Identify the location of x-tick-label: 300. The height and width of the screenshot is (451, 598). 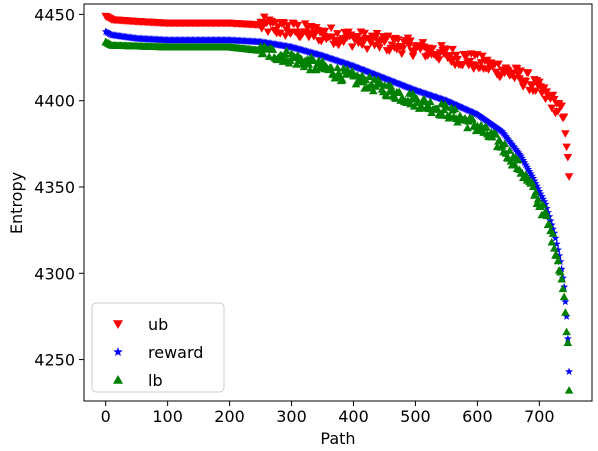
(291, 416).